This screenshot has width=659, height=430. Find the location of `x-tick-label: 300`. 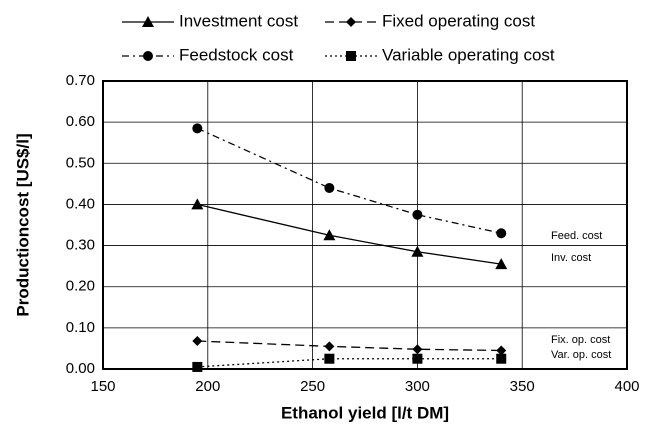

x-tick-label: 300 is located at coordinates (417, 386).